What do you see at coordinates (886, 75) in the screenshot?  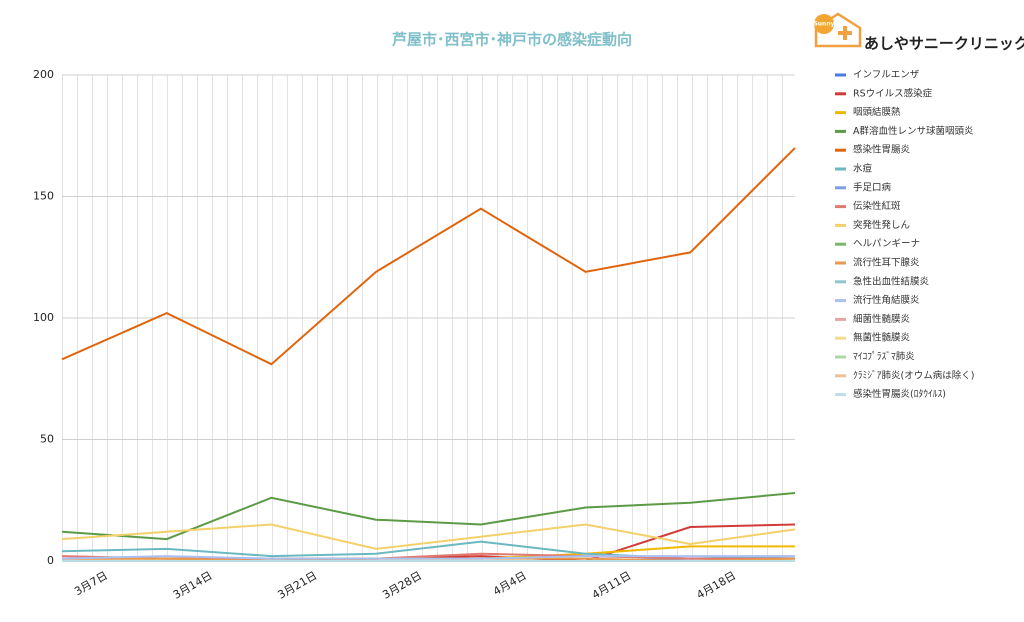 I see `legend-label: インフルエンザ` at bounding box center [886, 75].